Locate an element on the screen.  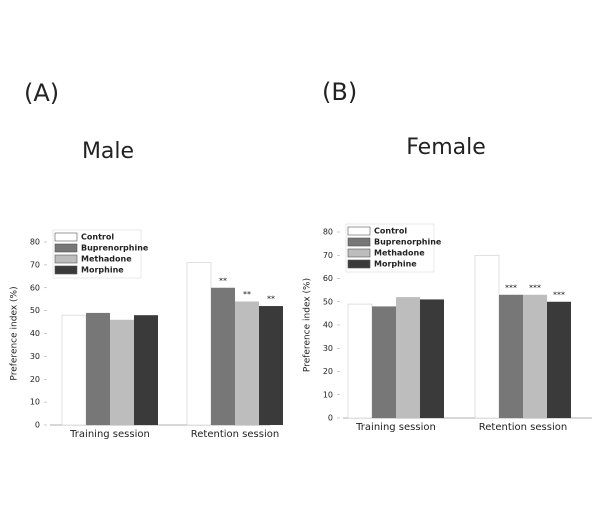
panel-label: (B) is located at coordinates (339, 92).